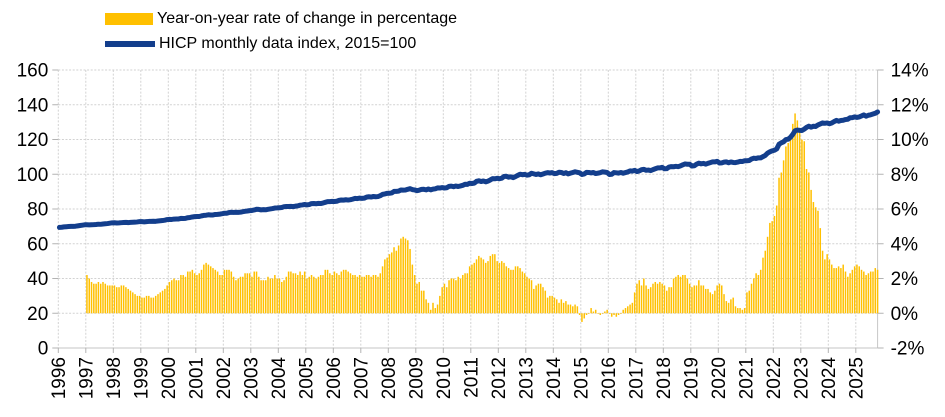  What do you see at coordinates (905, 175) in the screenshot?
I see `right-axis-label: 8%` at bounding box center [905, 175].